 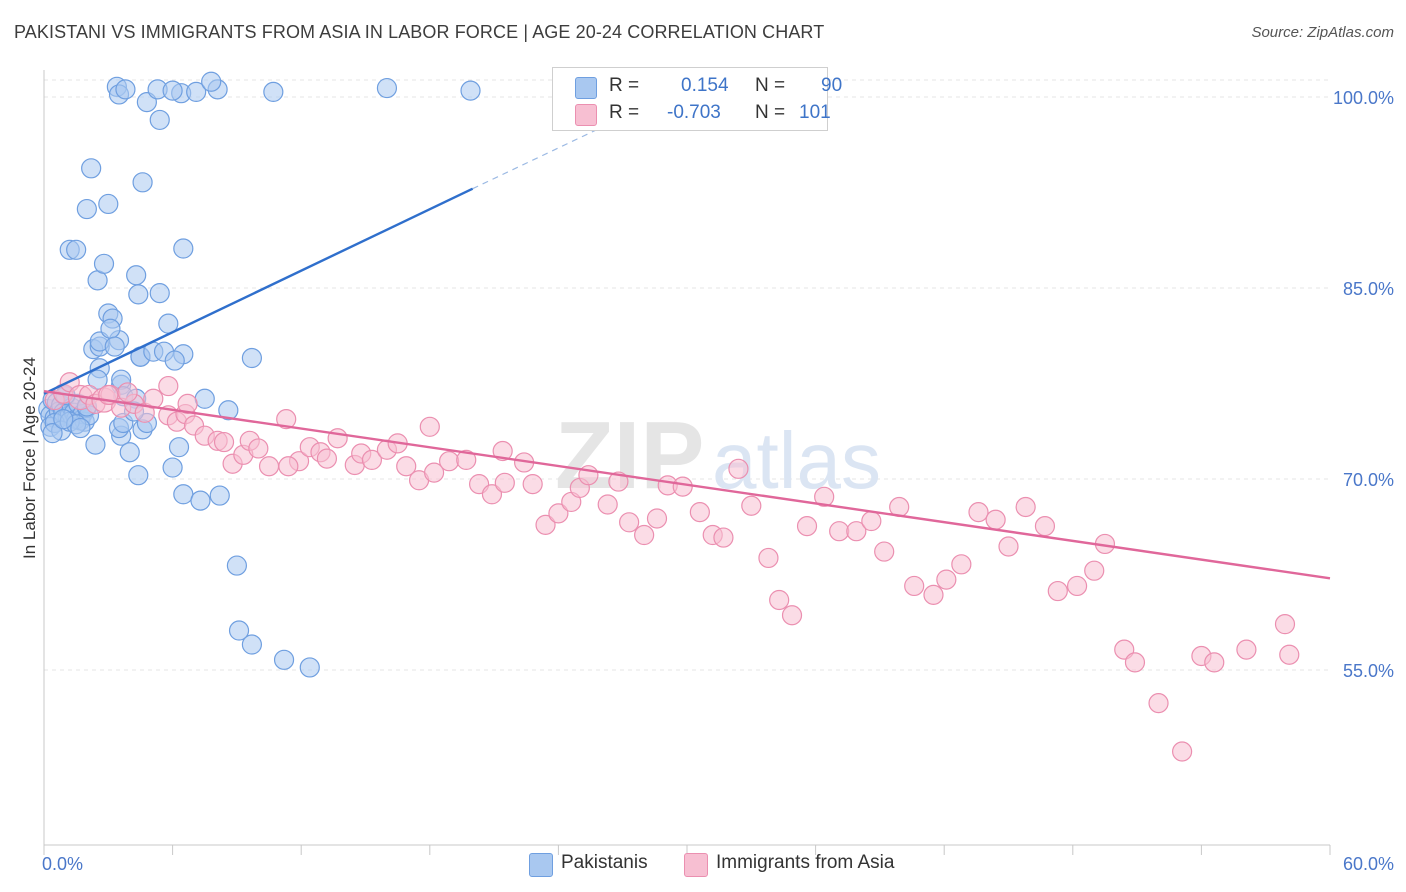 What do you see at coordinates (697, 99) in the screenshot?
I see `correlation-legend: R = 0.154 N = 90 R = -0.703 N = 101` at bounding box center [697, 99].